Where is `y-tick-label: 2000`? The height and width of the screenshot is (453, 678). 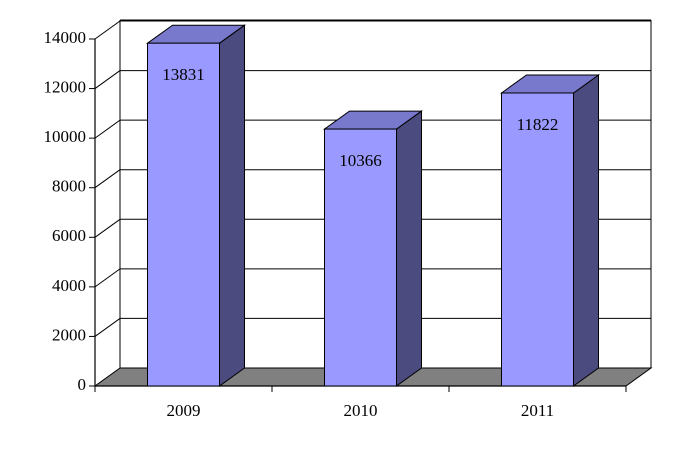 y-tick-label: 2000 is located at coordinates (69, 334).